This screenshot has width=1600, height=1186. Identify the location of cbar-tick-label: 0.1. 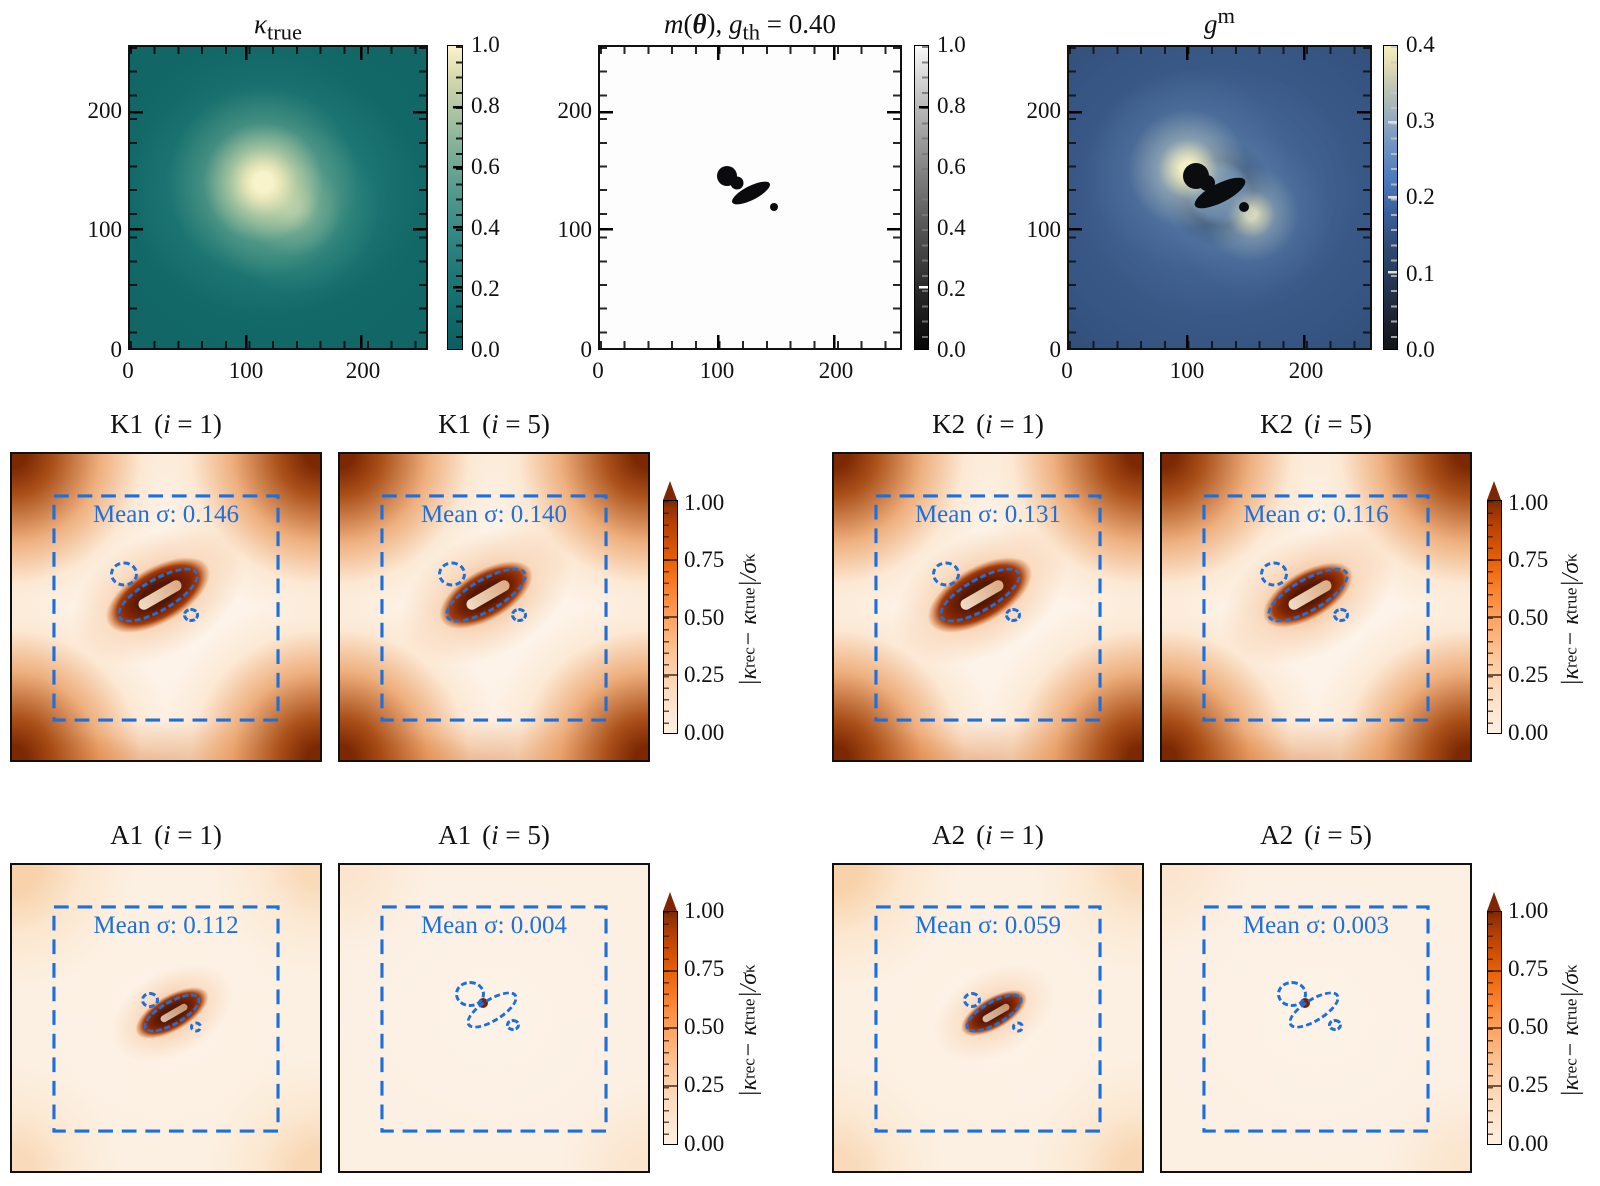
(1420, 273).